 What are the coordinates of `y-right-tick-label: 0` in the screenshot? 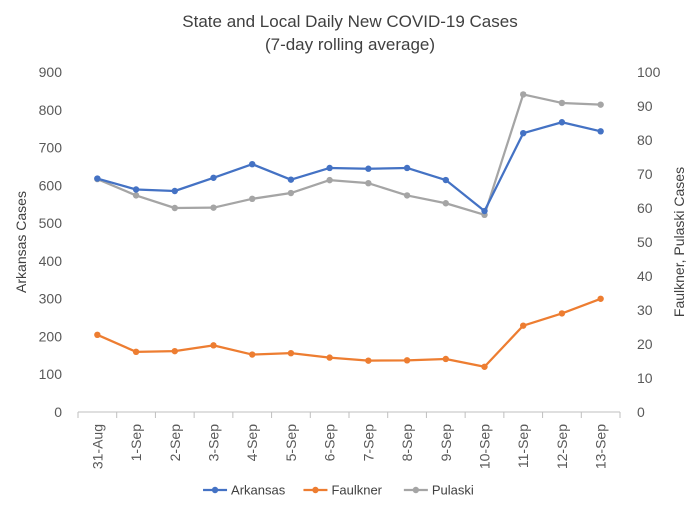 It's located at (641, 412).